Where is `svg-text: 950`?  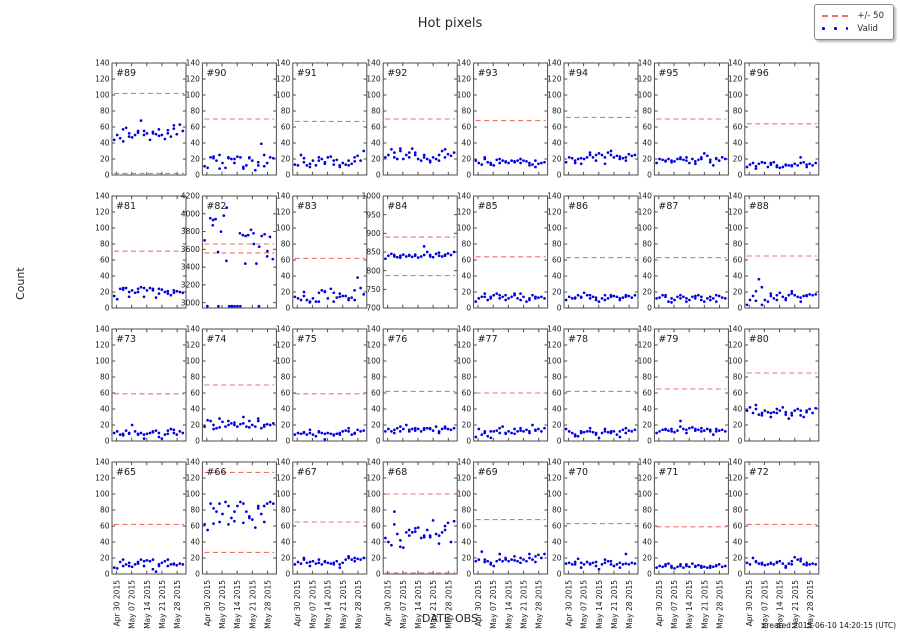 svg-text: 950 is located at coordinates (373, 214).